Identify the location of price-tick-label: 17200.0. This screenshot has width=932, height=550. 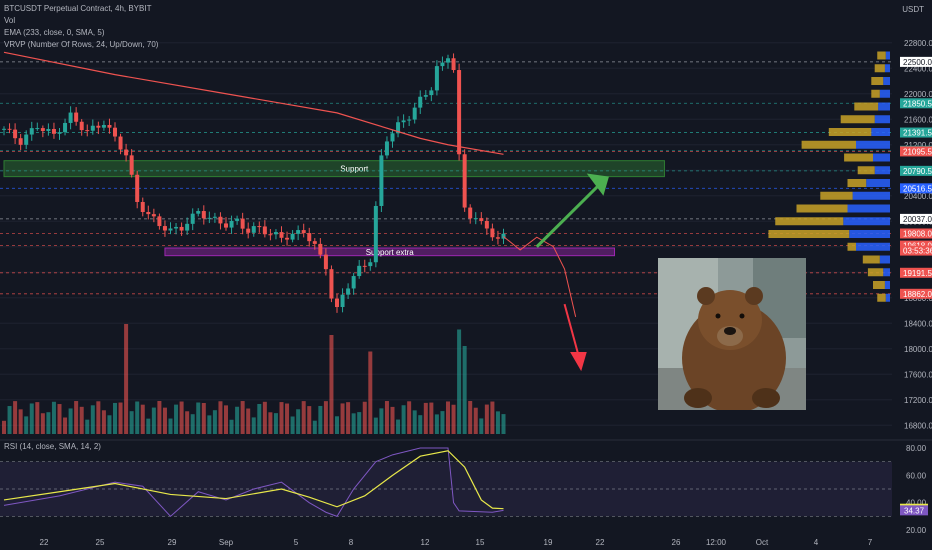
(918, 400).